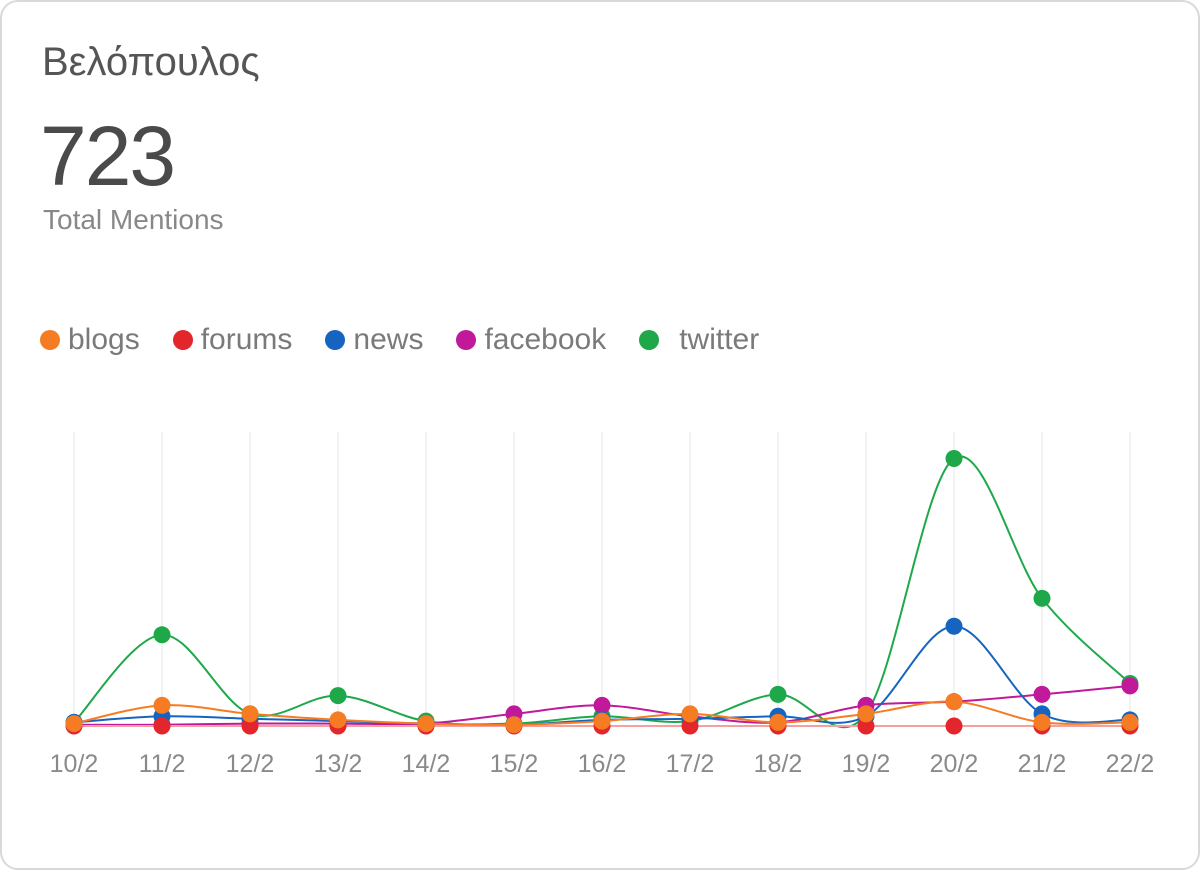  Describe the element at coordinates (388, 339) in the screenshot. I see `legend-label-news: news` at that location.